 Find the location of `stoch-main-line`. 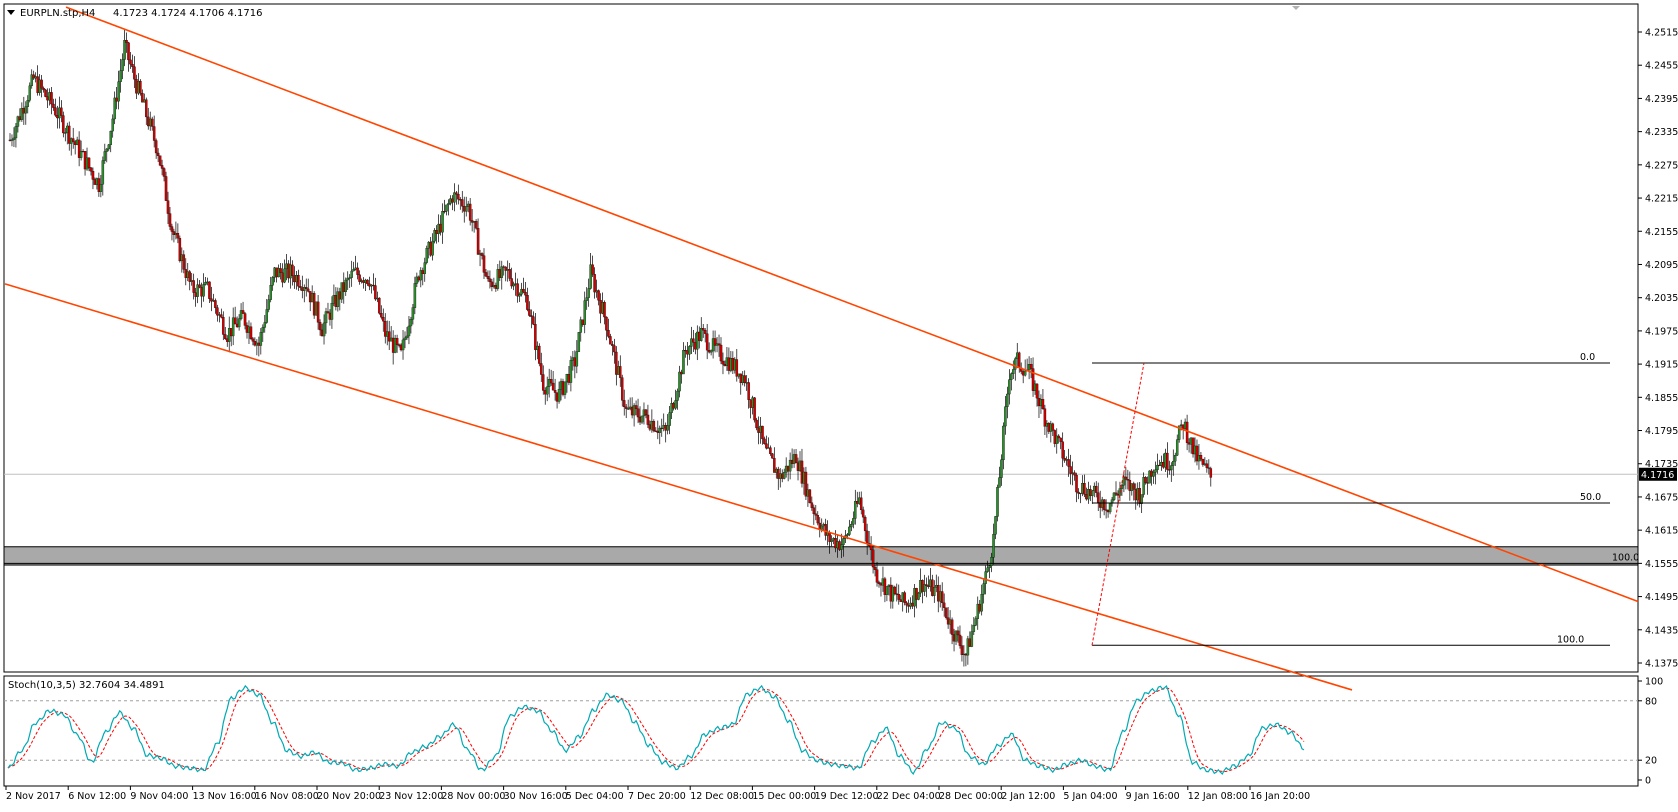

stoch-main-line is located at coordinates (656, 729).